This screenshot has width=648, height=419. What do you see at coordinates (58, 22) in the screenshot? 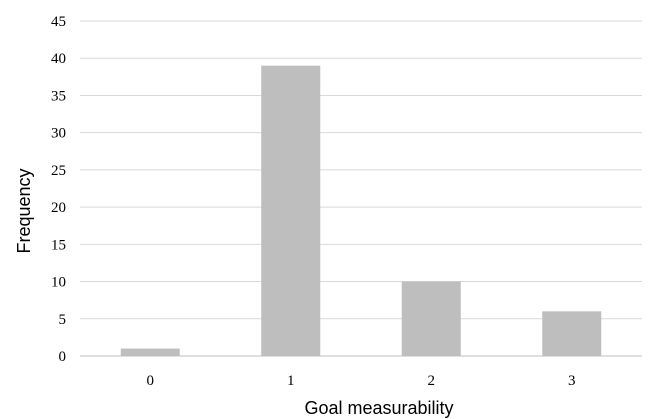
I see `y-tick-label: 45` at bounding box center [58, 22].